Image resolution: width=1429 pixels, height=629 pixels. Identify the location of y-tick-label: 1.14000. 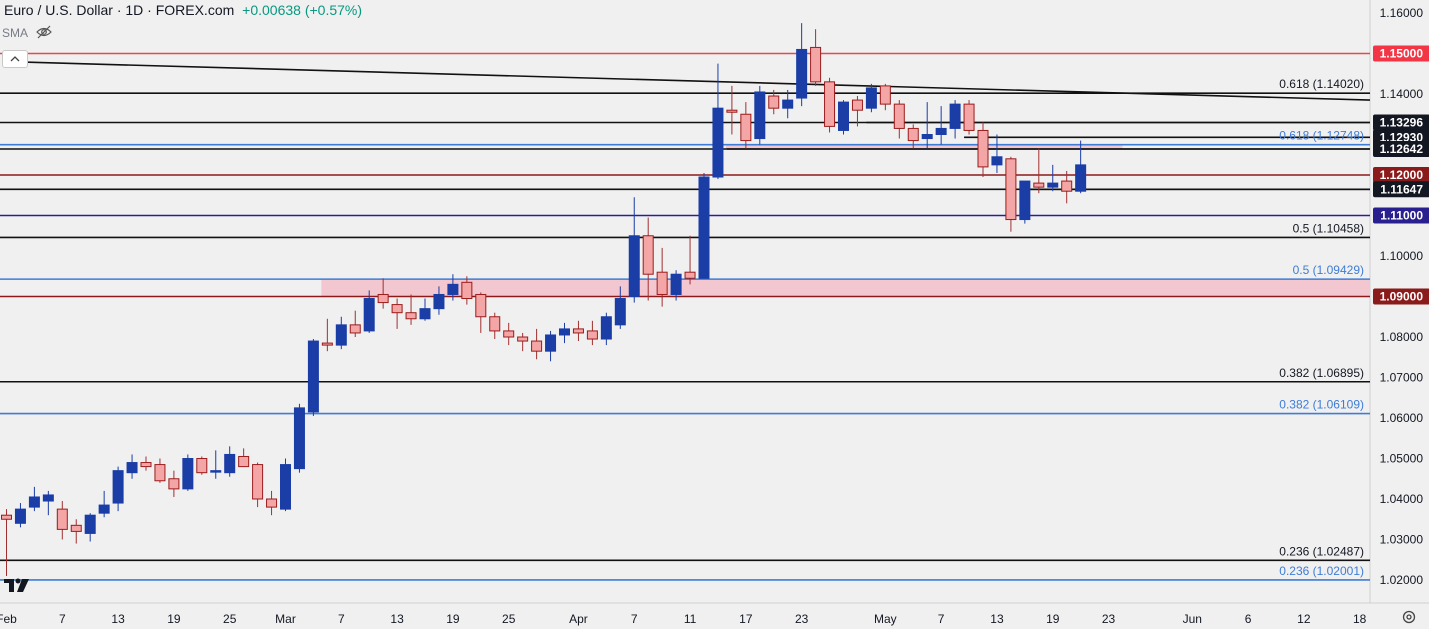
(1402, 94).